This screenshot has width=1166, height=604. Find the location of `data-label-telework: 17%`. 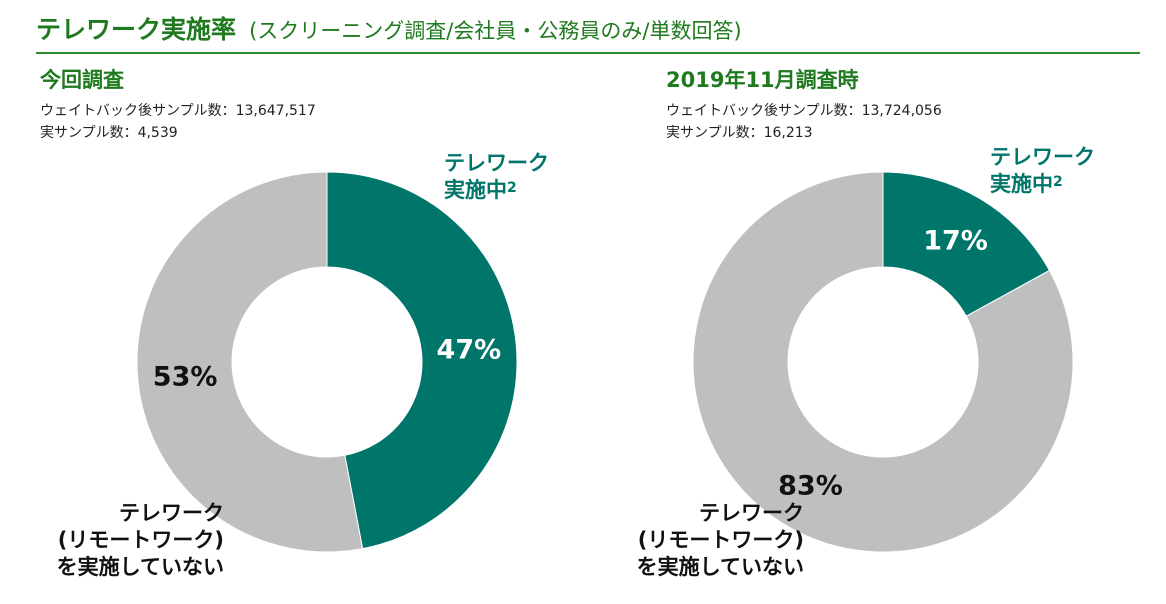

data-label-telework: 17% is located at coordinates (955, 240).